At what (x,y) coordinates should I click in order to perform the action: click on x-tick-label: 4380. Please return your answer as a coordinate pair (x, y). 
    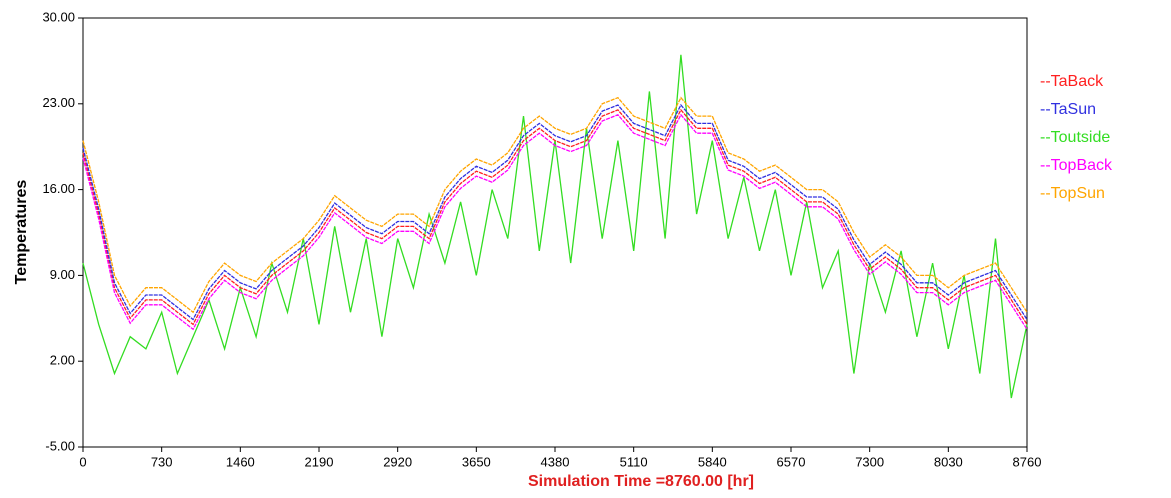
    Looking at the image, I should click on (555, 461).